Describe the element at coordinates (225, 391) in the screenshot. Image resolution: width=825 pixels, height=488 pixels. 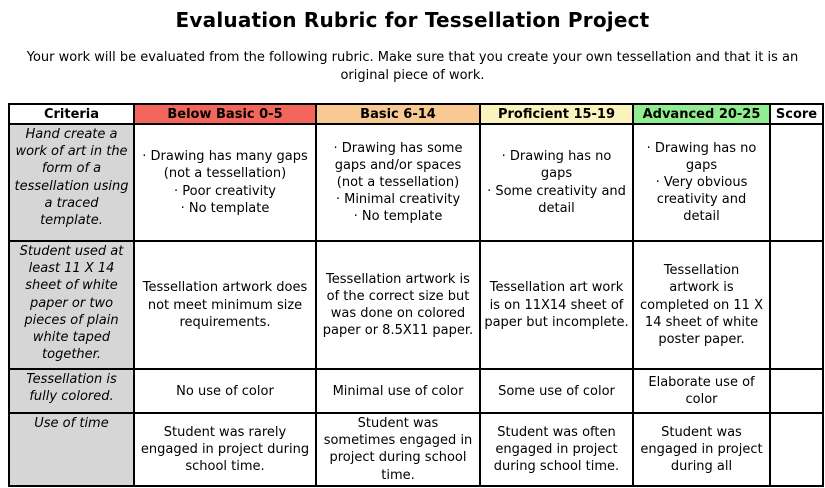
I see `below-basic-cell: No use of color` at that location.